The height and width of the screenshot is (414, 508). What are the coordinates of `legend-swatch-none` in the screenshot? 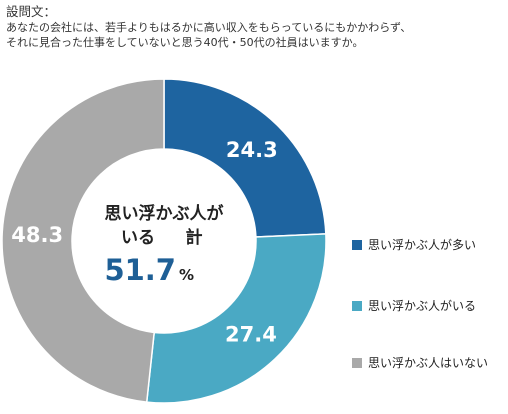 It's located at (357, 362).